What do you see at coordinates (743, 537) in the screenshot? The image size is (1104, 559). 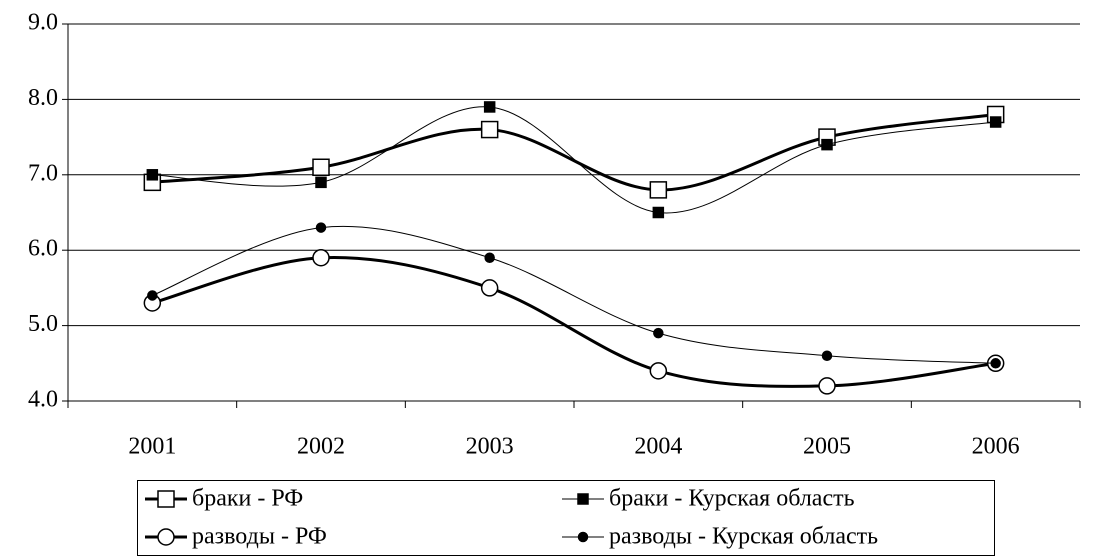 I see `legend-label: разводы - Курская область` at bounding box center [743, 537].